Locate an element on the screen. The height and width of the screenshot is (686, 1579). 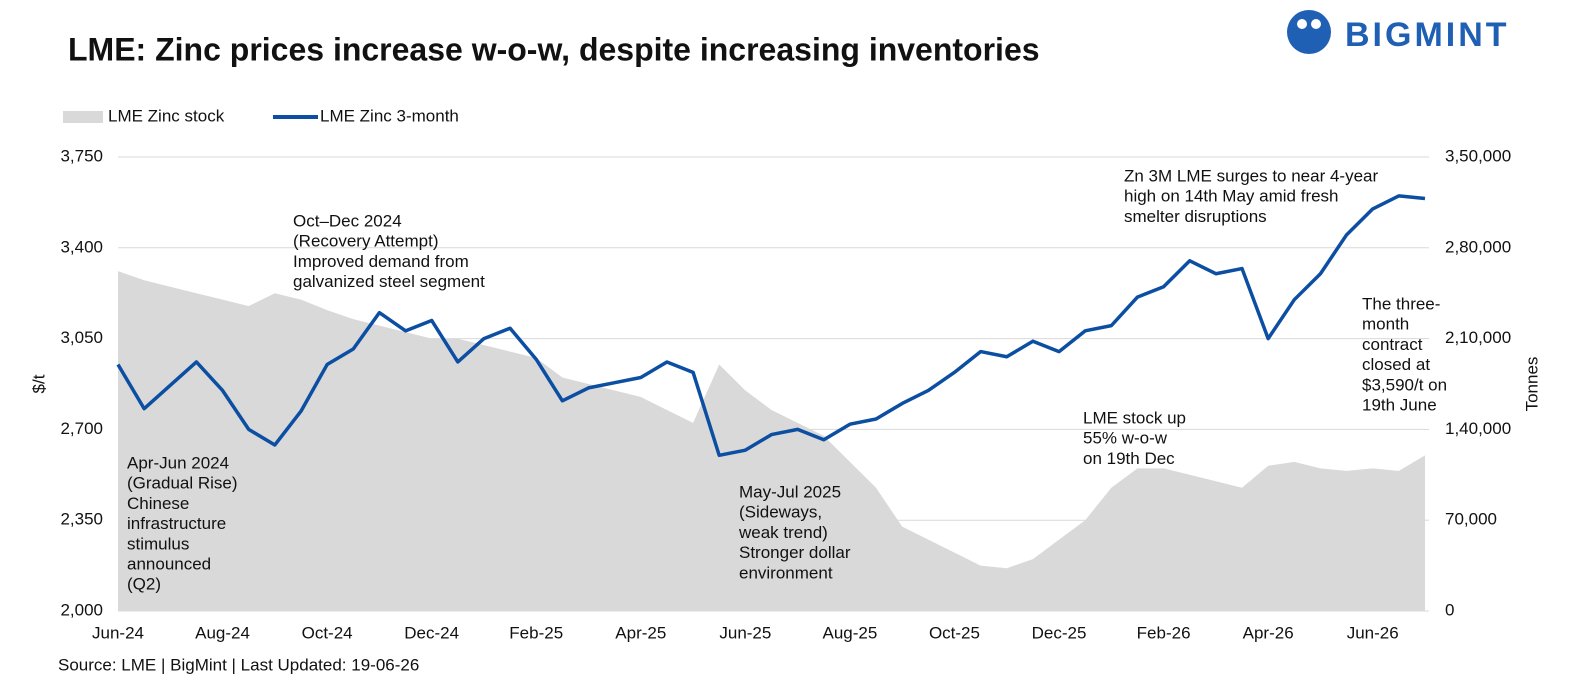
y2-tick-label: 2,80,000 is located at coordinates (1478, 246).